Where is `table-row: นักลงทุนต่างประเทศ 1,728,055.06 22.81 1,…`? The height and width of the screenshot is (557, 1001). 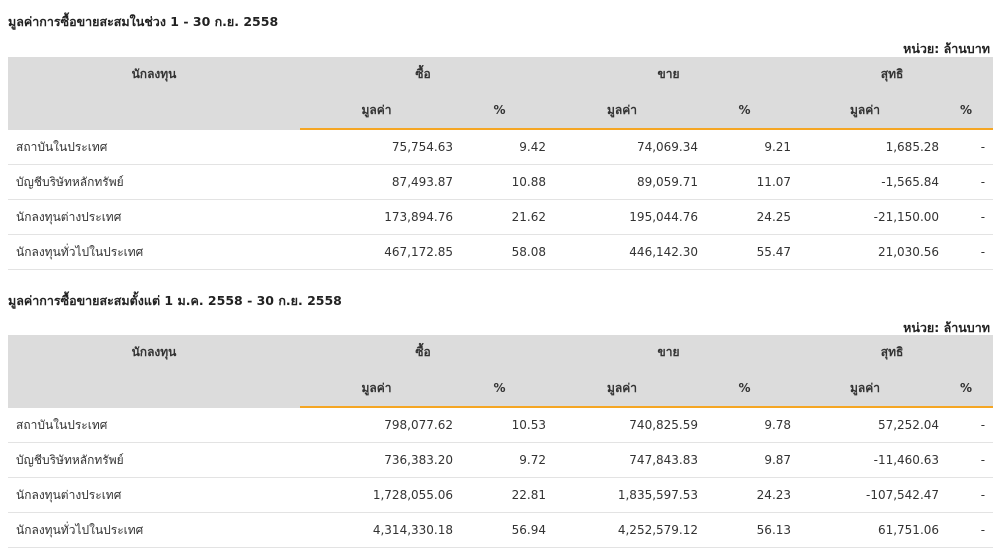
table-row: นักลงทุนต่างประเทศ 1,728,055.06 22.81 1,… is located at coordinates (501, 495).